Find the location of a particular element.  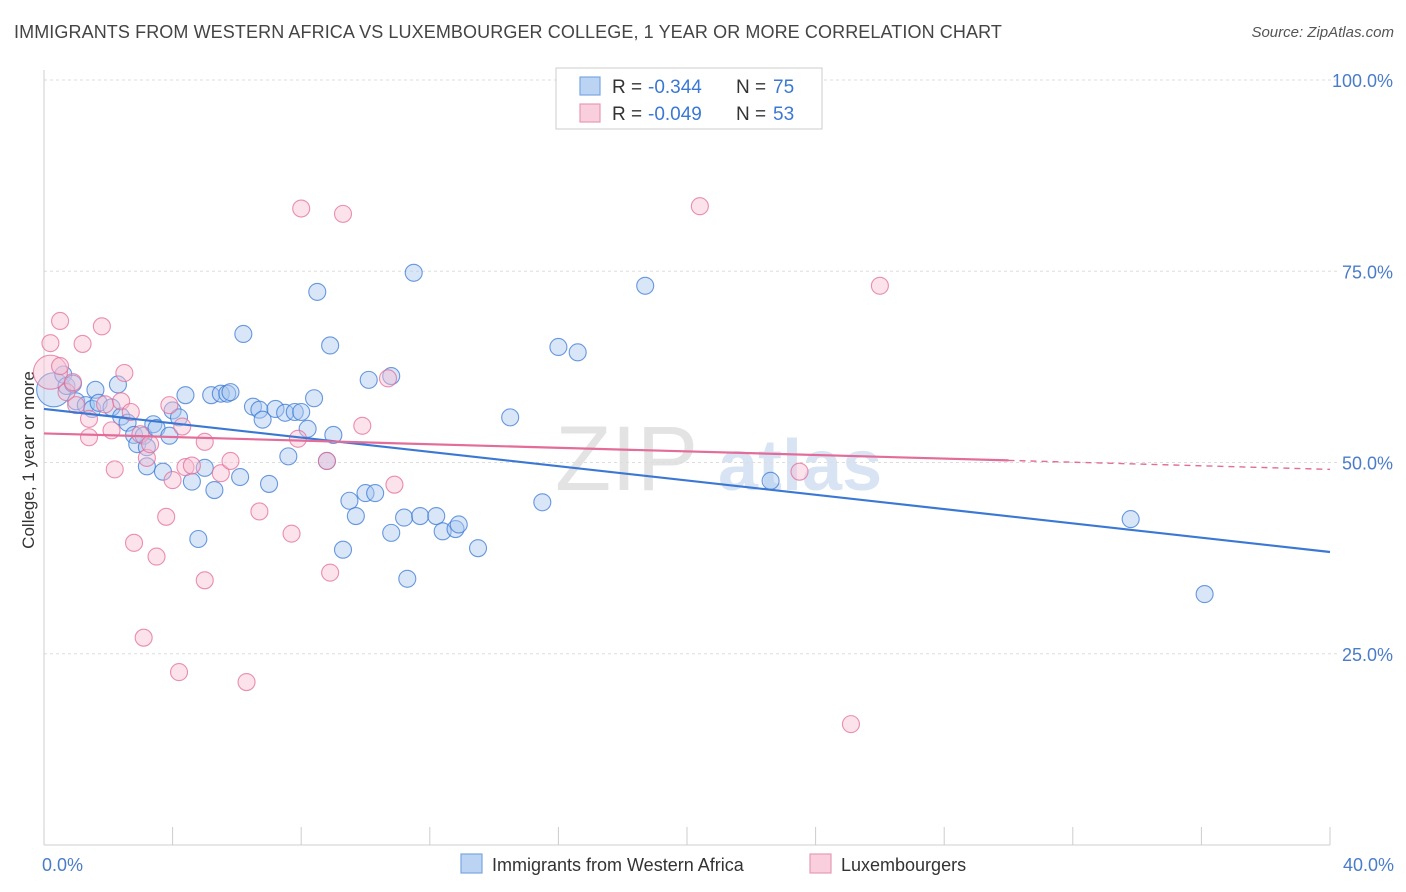

stats-swatch-blue is located at coordinates (590, 86).